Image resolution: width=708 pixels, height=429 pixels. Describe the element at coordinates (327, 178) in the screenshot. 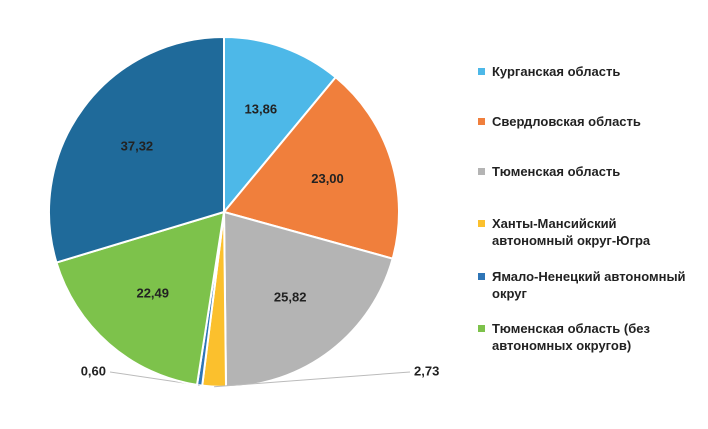

I see `value-label: 23,00` at that location.